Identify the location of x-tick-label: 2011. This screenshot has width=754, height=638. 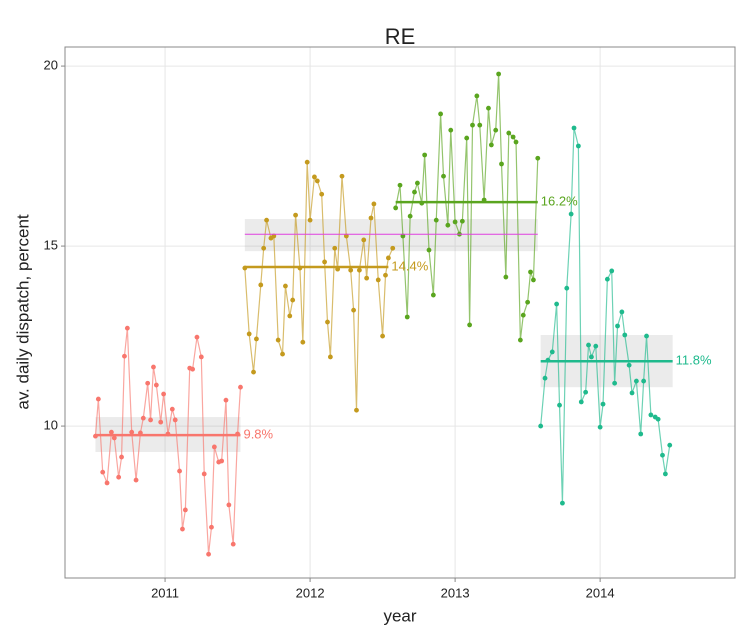
(165, 592).